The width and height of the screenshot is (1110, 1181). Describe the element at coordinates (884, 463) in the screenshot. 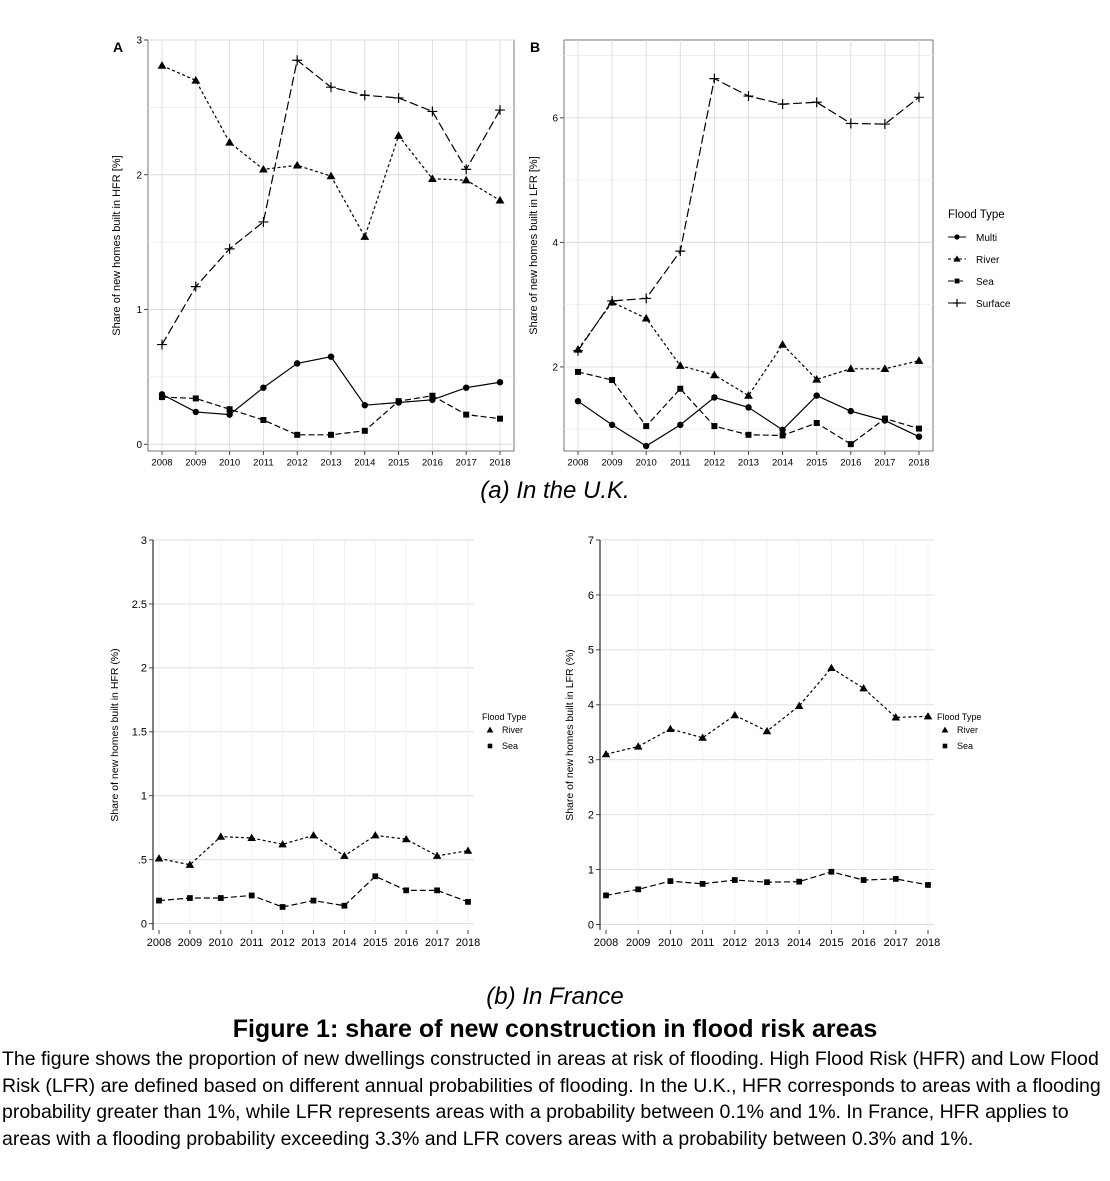

I see `x-tick-label: 2017` at that location.